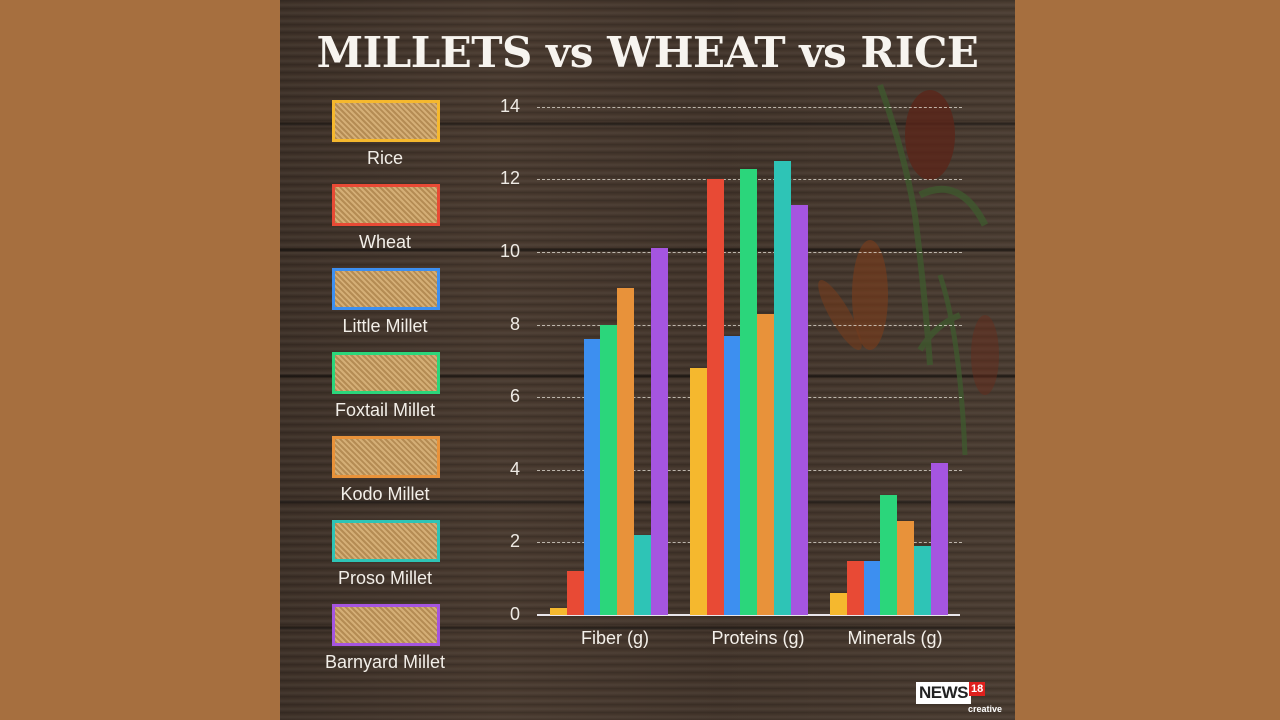 This screenshot has width=1280, height=720. Describe the element at coordinates (626, 451) in the screenshot. I see `bar-kodo-millet-fiber` at that location.